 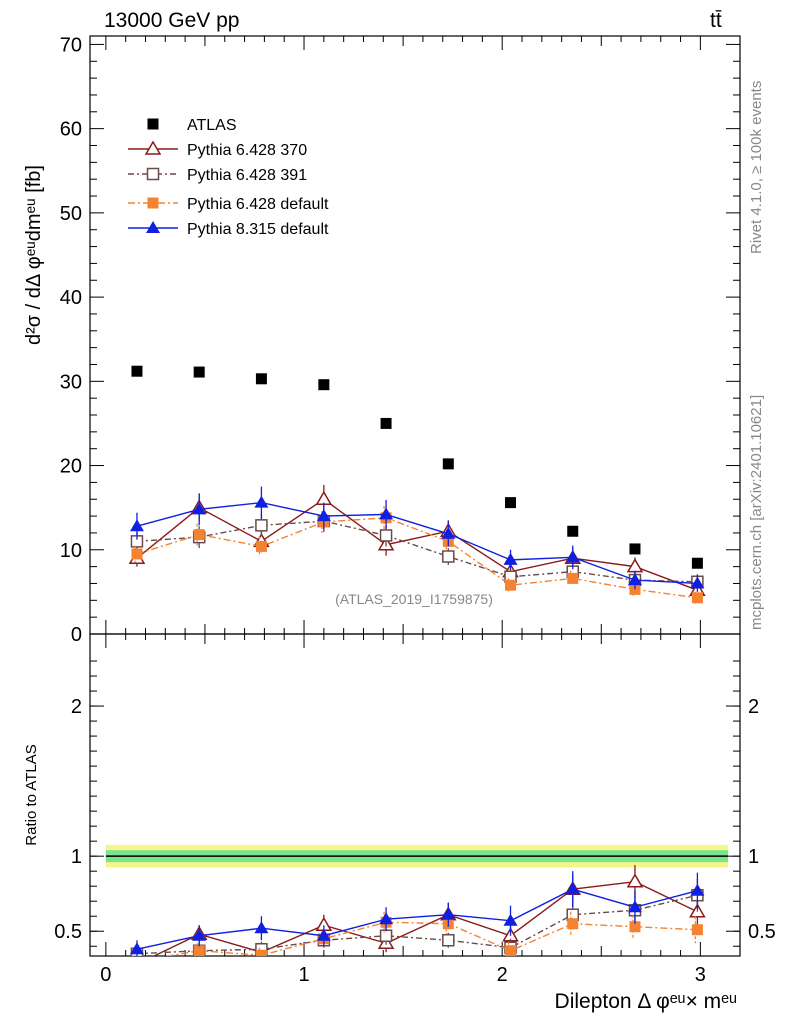 What do you see at coordinates (753, 857) in the screenshot?
I see `ratio-y-tick-label-right: 1` at bounding box center [753, 857].